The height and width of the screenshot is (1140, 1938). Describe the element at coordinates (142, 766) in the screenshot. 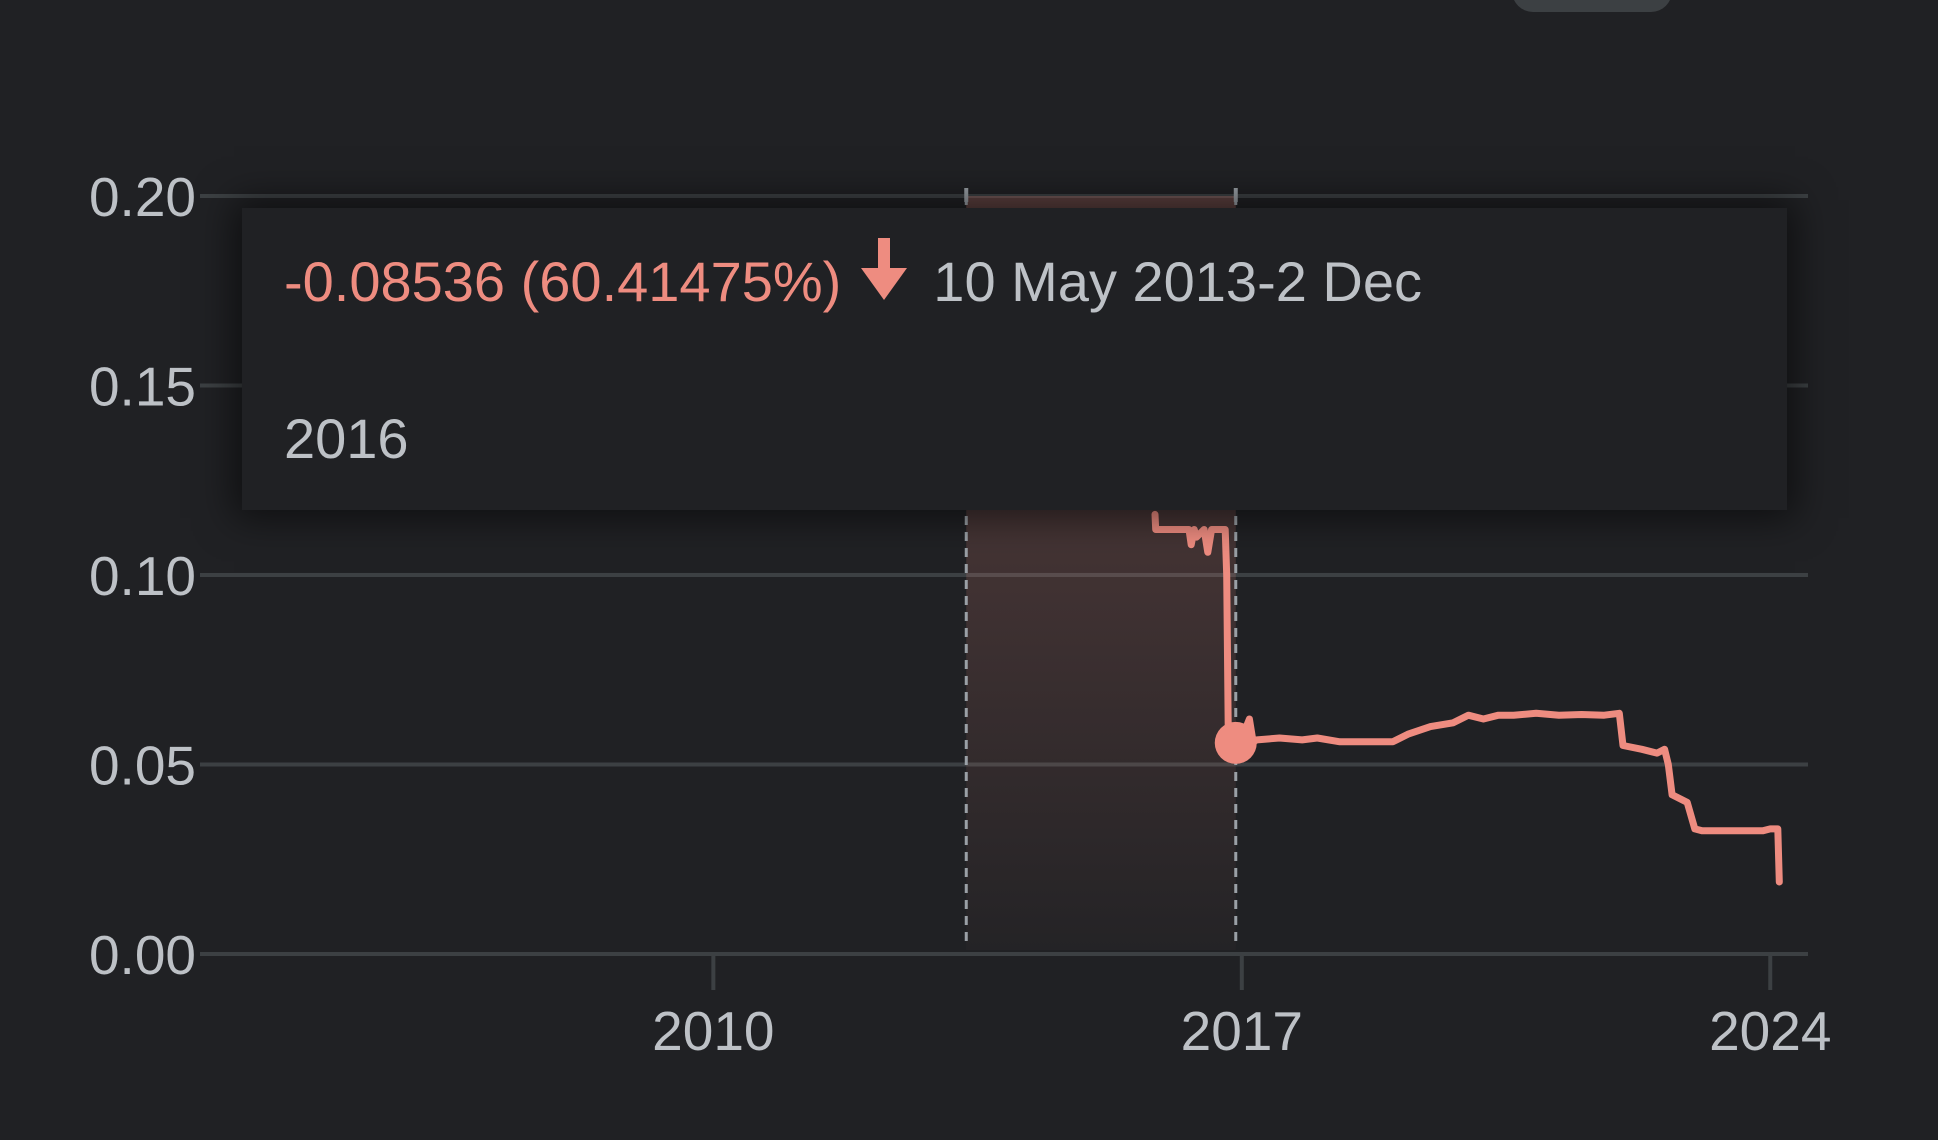

I see `y-tick-label: 0.05` at that location.